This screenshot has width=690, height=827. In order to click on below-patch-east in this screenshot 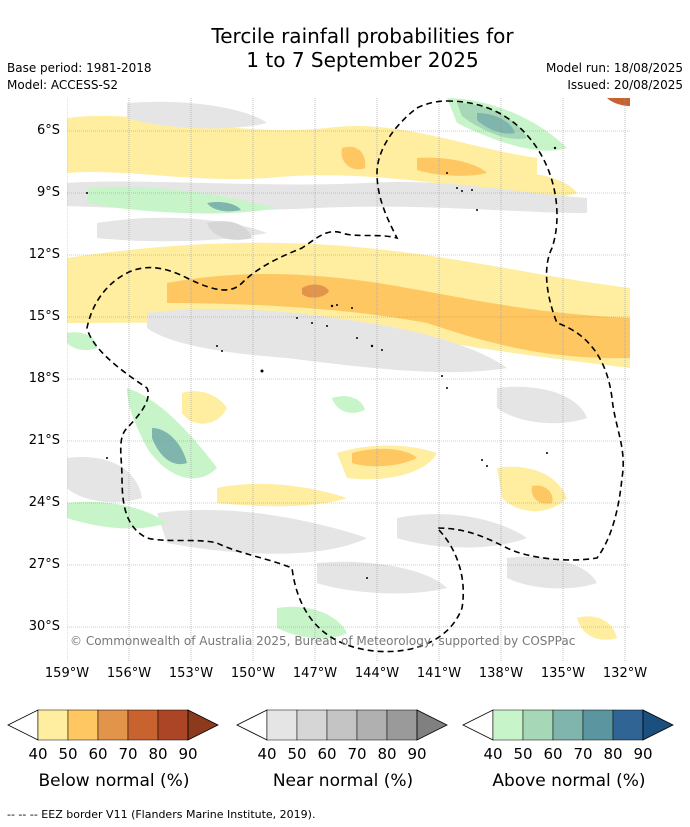, I will do `click(452, 166)`.